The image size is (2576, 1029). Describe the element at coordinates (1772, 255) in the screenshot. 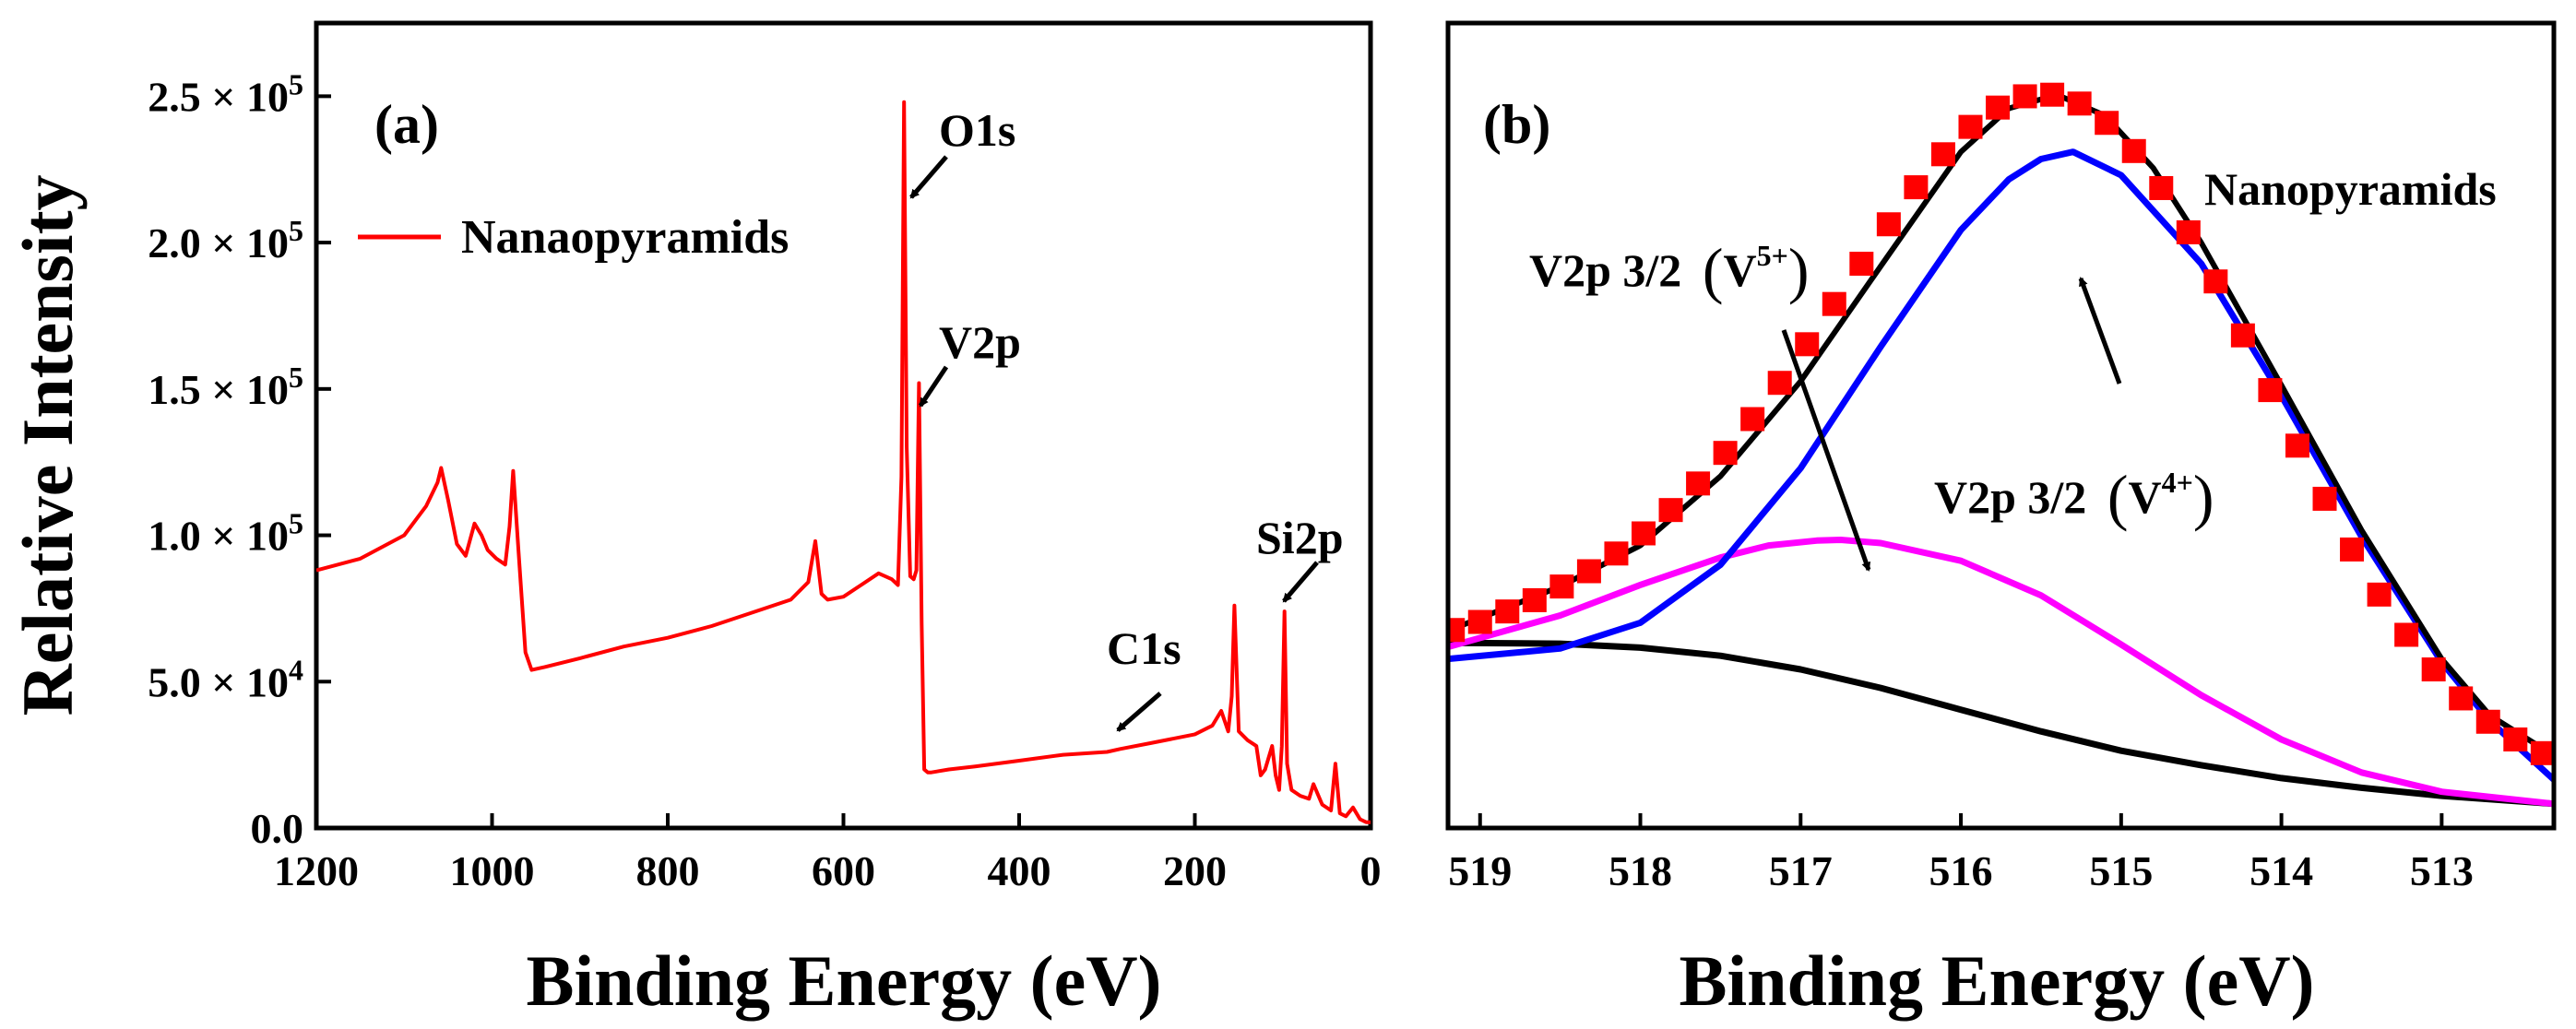

I see `annotation-v5-superscript: 5+` at that location.